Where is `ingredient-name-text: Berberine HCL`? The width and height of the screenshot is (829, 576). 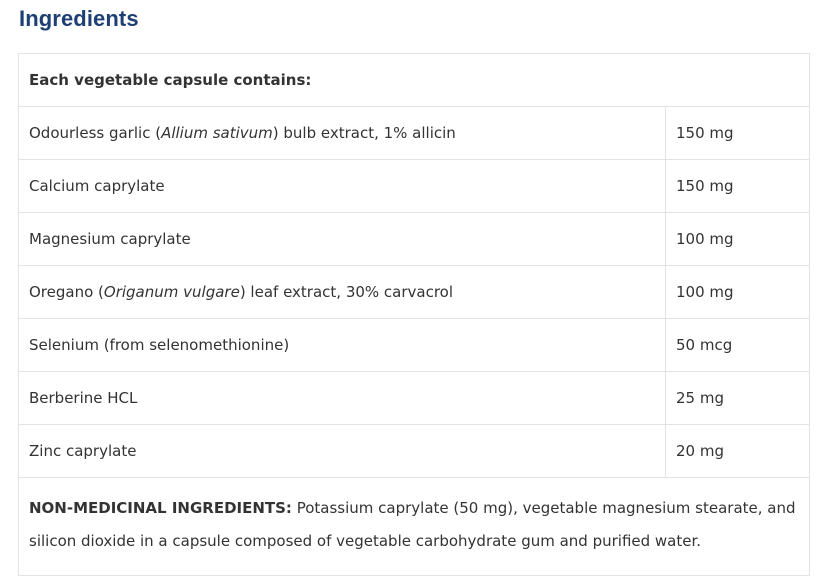 ingredient-name-text: Berberine HCL is located at coordinates (83, 398).